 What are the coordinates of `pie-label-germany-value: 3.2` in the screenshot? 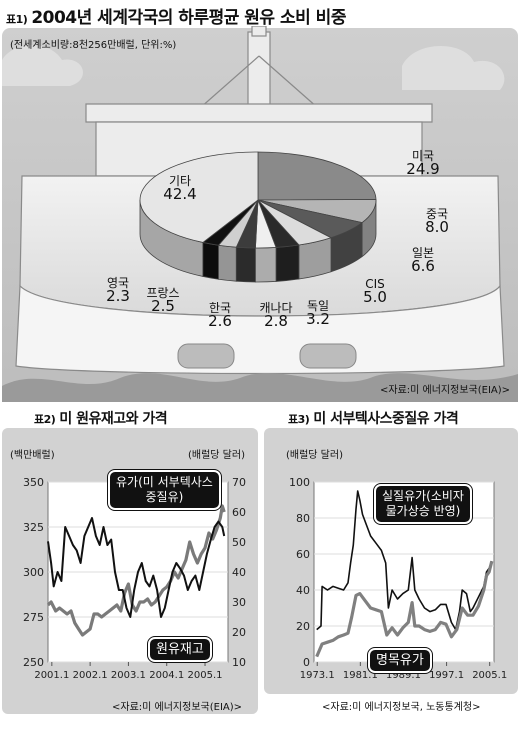 It's located at (318, 319).